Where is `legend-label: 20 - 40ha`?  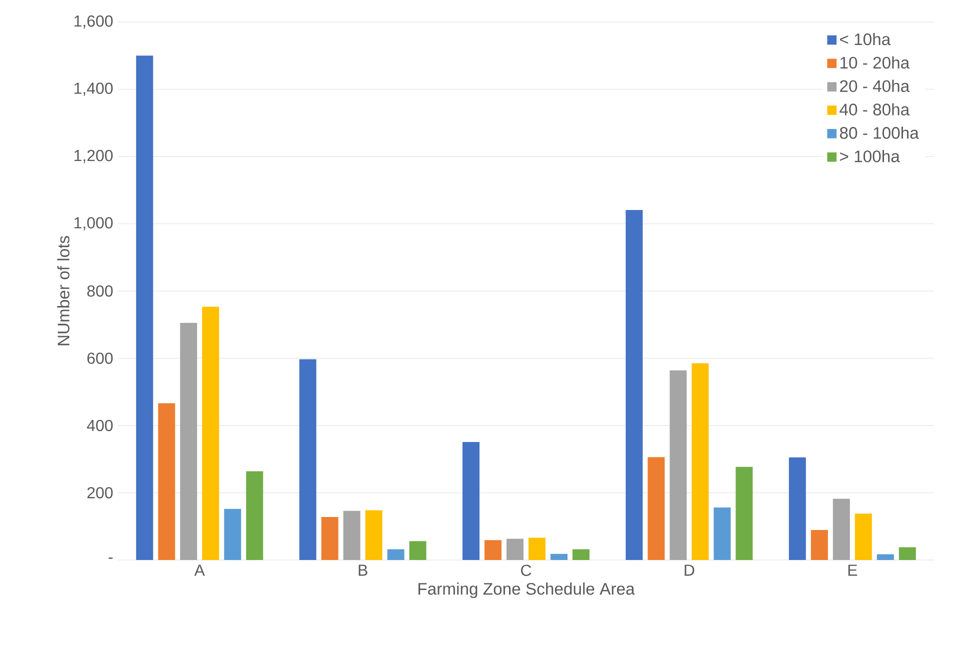 legend-label: 20 - 40ha is located at coordinates (875, 86).